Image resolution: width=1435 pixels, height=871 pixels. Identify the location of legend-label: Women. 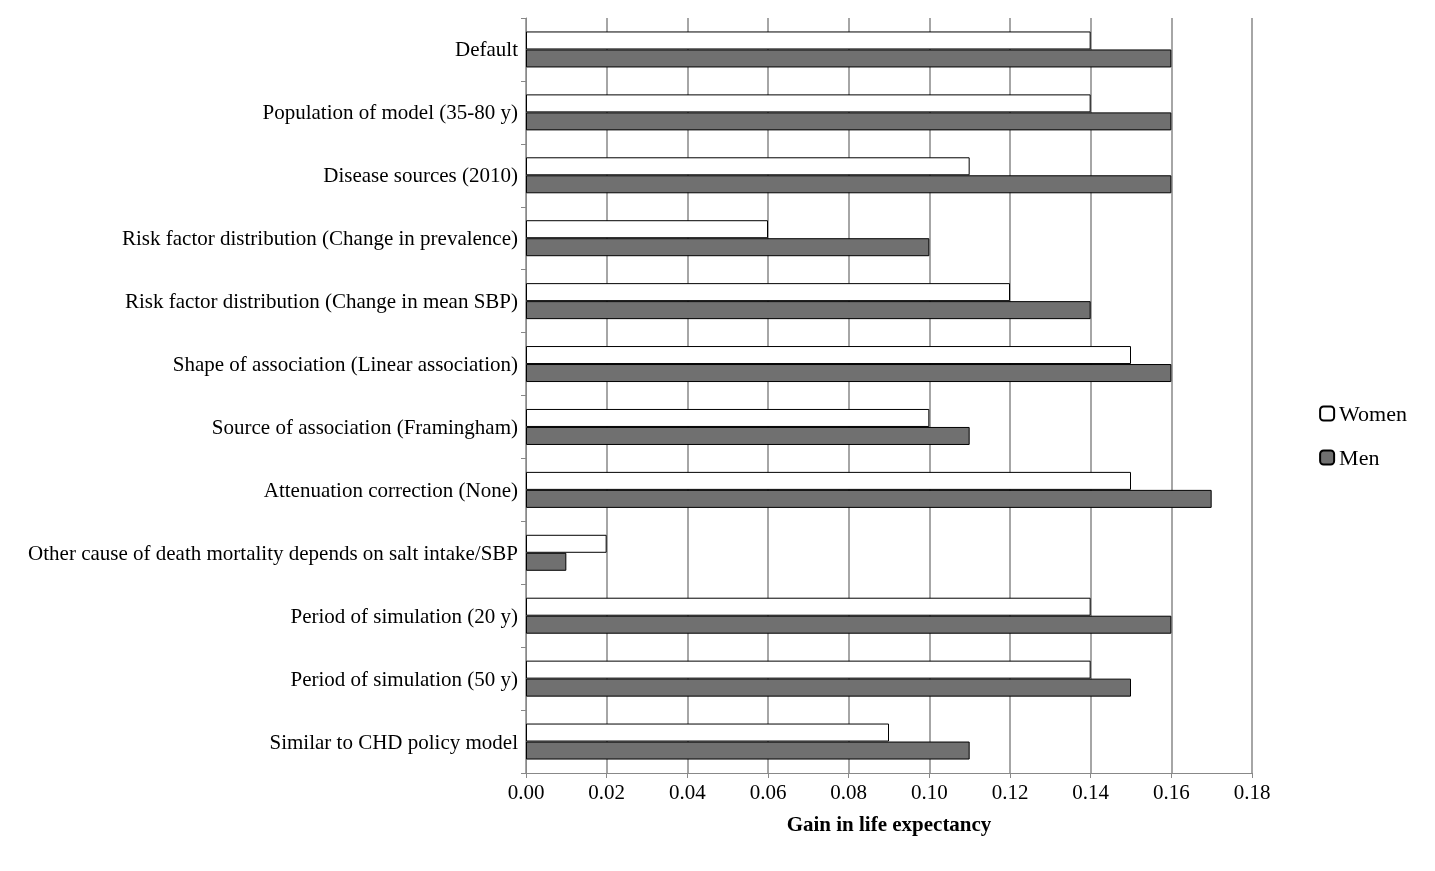
(1373, 413).